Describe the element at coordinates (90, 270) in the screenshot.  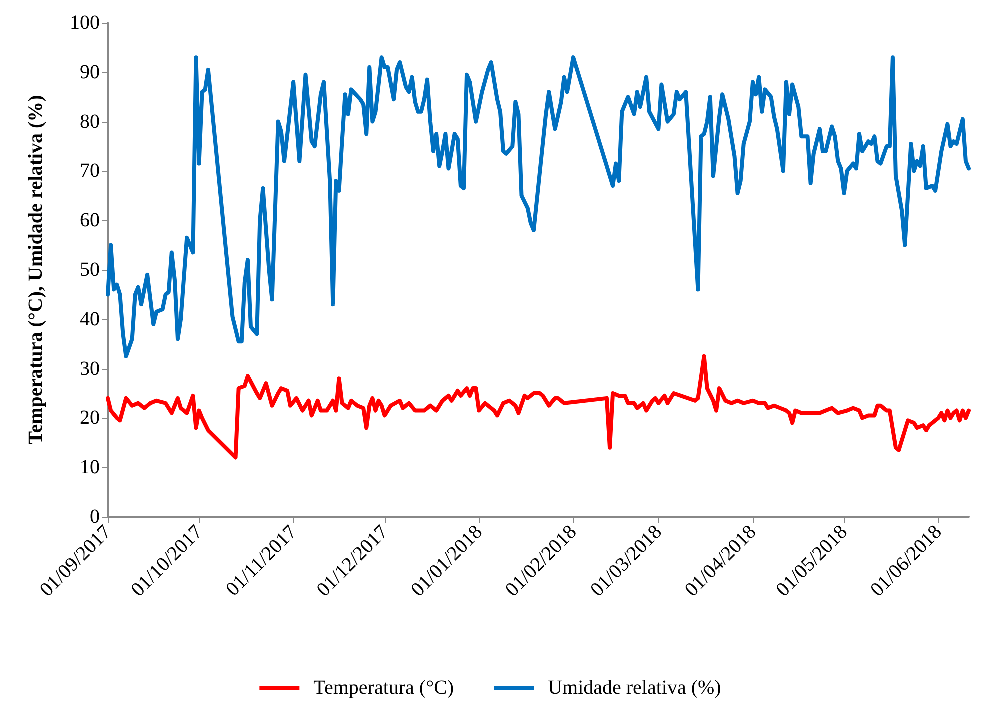
I see `y-tick-label: 50` at that location.